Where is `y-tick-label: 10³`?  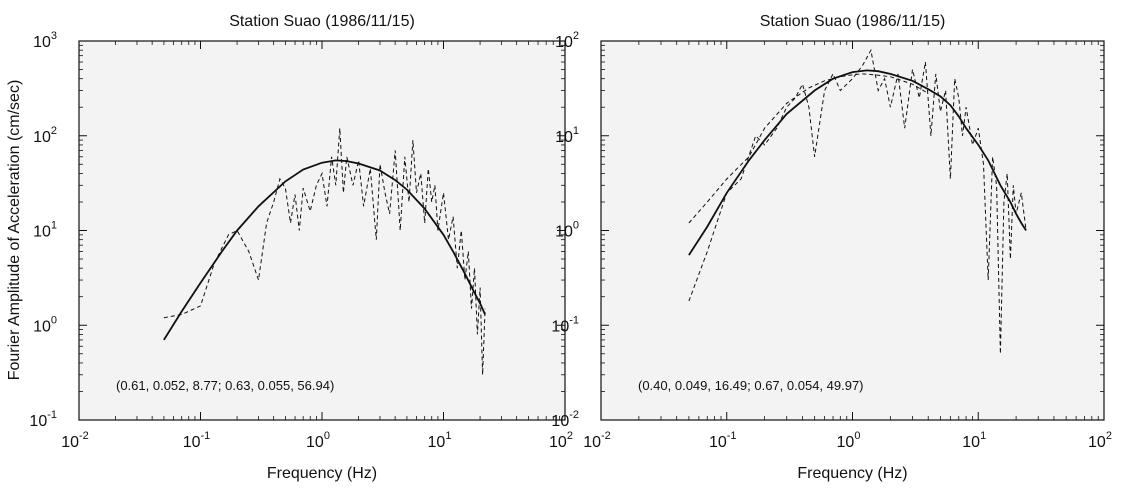
y-tick-label: 10³ is located at coordinates (45, 40).